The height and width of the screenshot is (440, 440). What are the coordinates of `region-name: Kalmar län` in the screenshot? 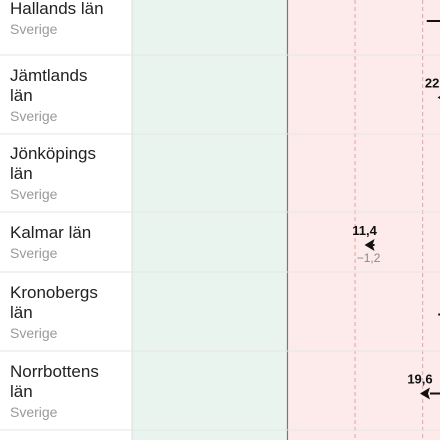 It's located at (51, 232).